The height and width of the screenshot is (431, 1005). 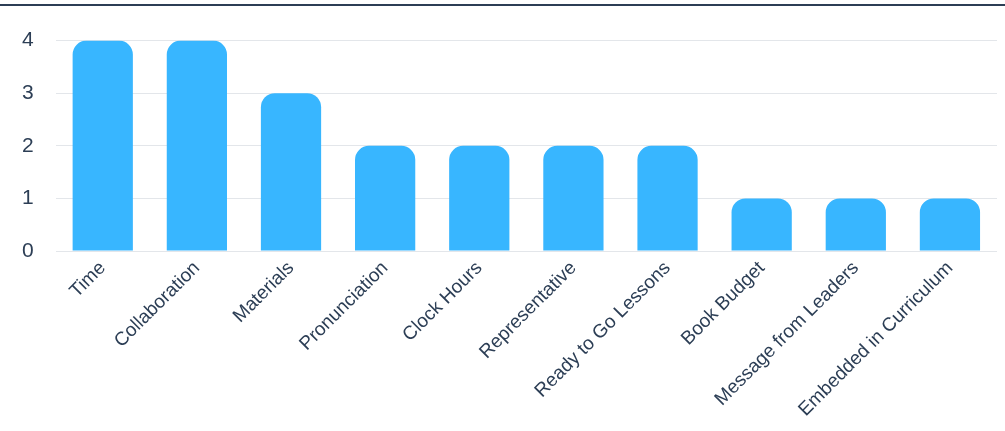 I want to click on y-tick-label: 1, so click(x=27, y=197).